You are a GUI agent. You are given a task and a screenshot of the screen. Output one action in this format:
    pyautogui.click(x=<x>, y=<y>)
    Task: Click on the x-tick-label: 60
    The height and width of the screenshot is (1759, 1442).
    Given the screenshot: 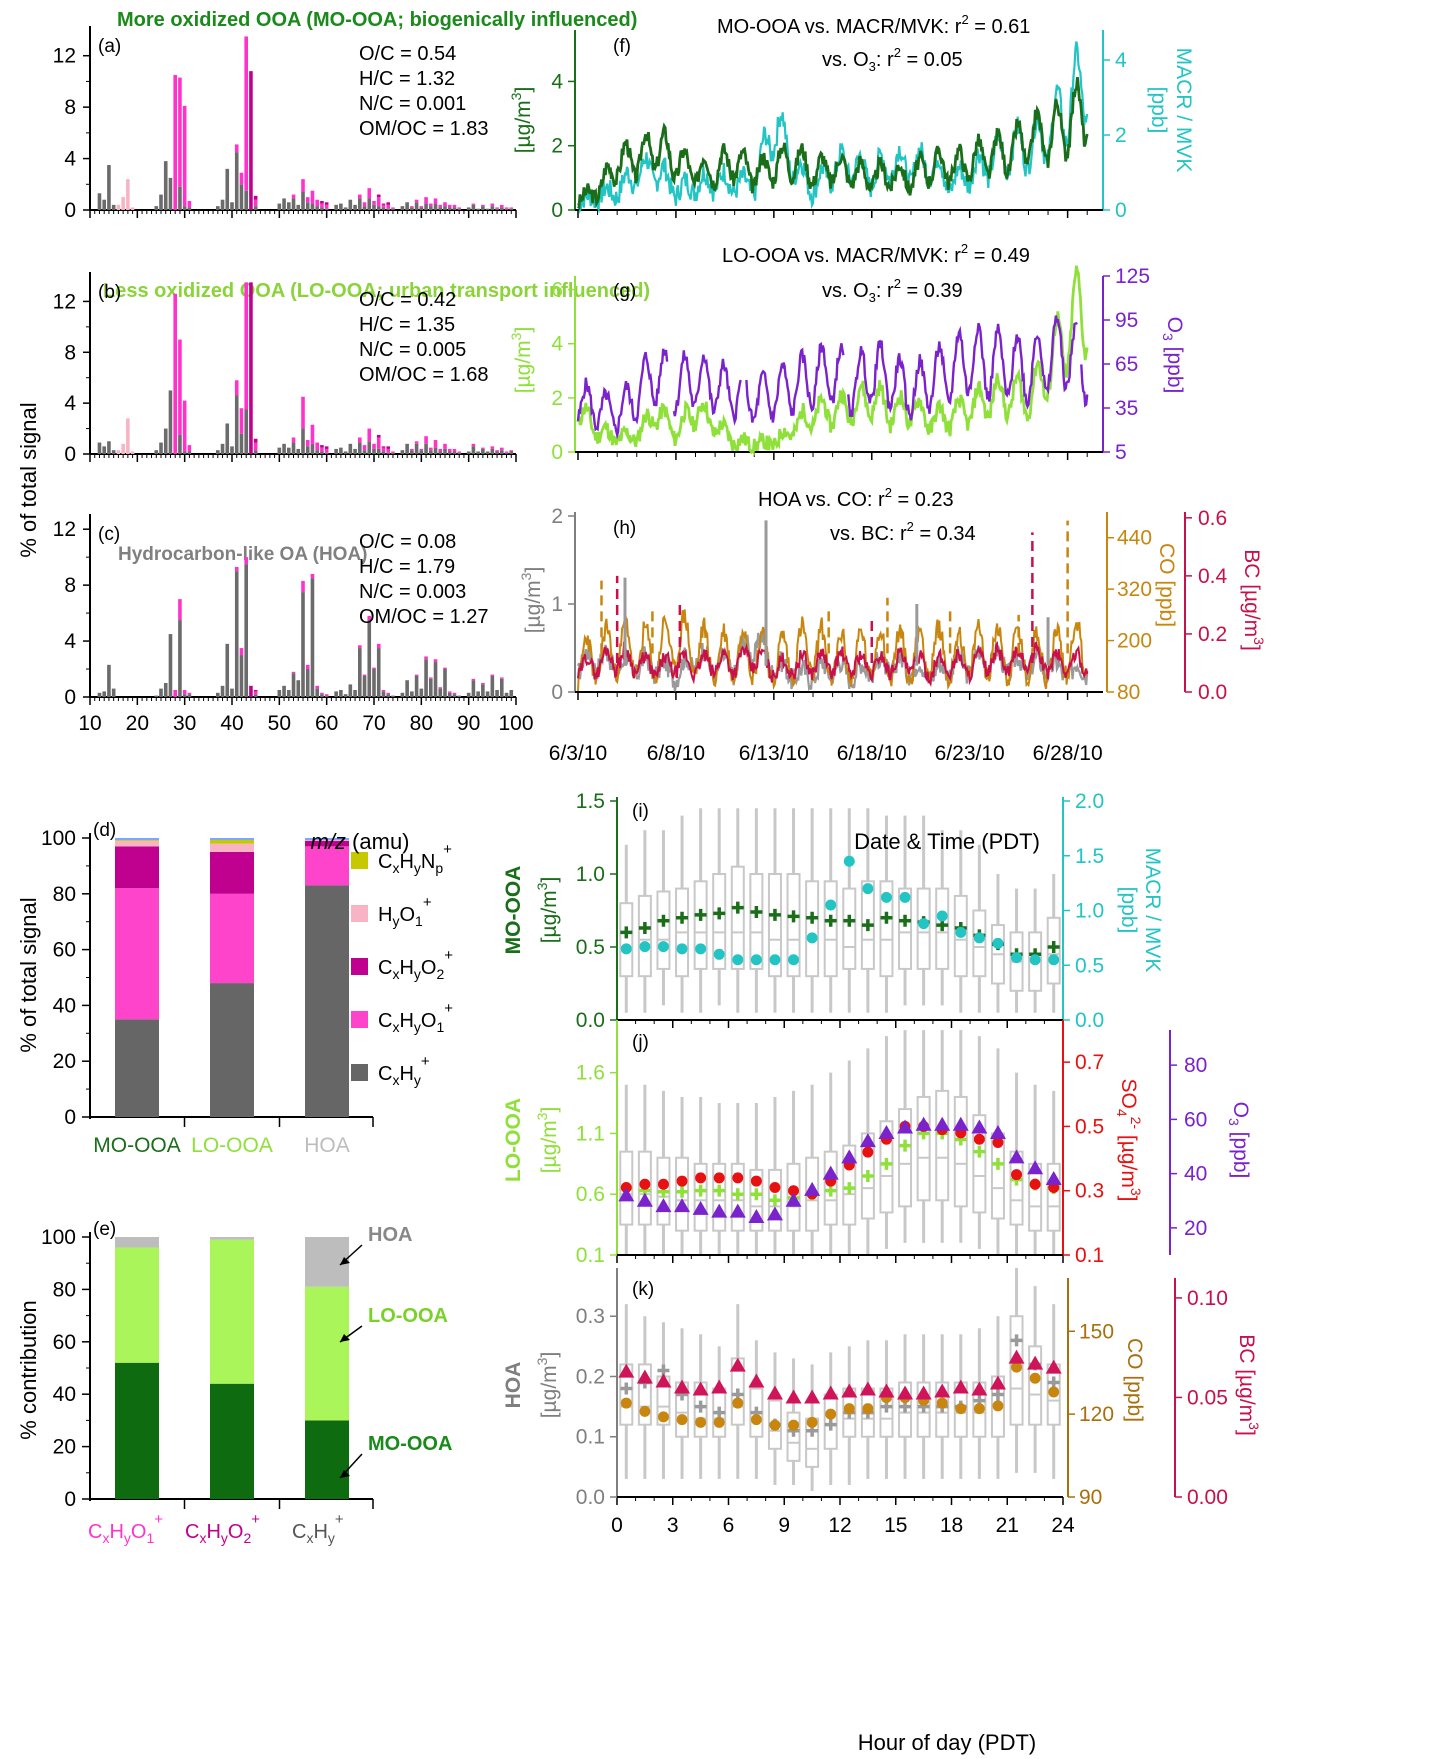 What is the action you would take?
    pyautogui.click(x=326, y=723)
    